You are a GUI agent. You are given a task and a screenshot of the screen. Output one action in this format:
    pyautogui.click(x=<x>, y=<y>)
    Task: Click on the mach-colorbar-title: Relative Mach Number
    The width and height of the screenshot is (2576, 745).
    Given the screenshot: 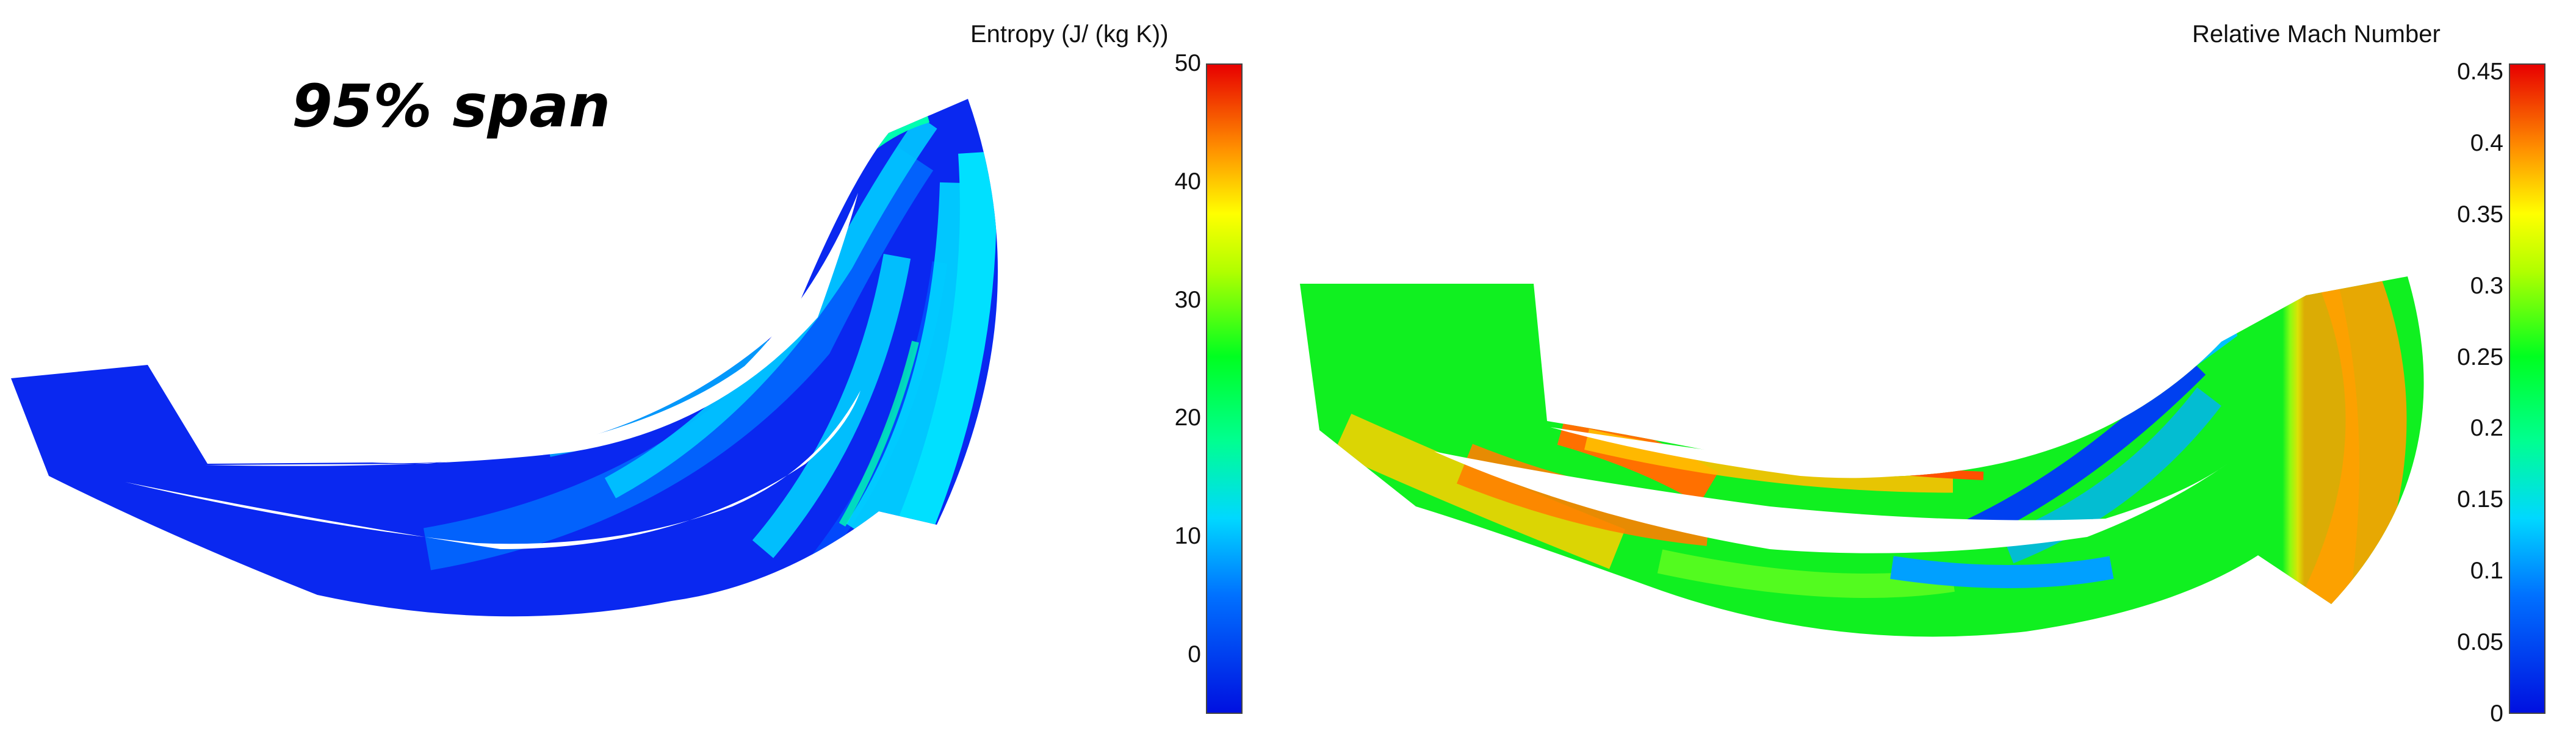 What is the action you would take?
    pyautogui.click(x=2316, y=34)
    